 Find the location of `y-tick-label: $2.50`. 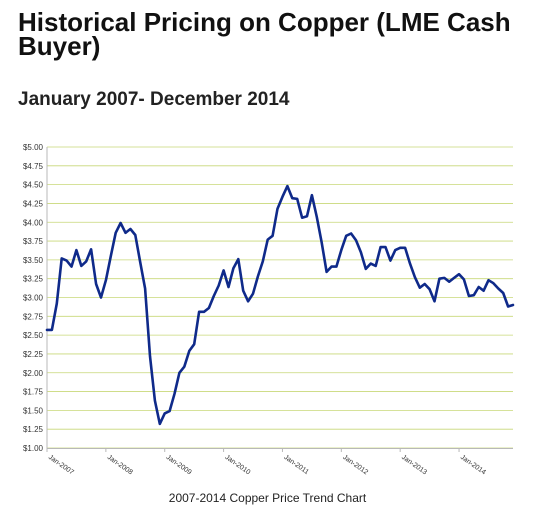

y-tick-label: $2.50 is located at coordinates (33, 335).